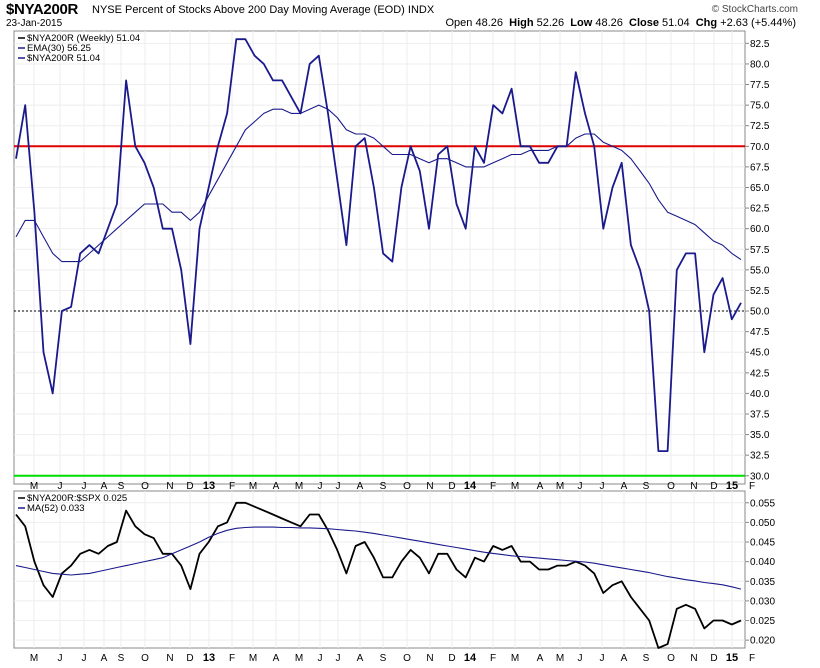 This screenshot has height=668, width=820. I want to click on series-line-ma-52-, so click(378, 558).